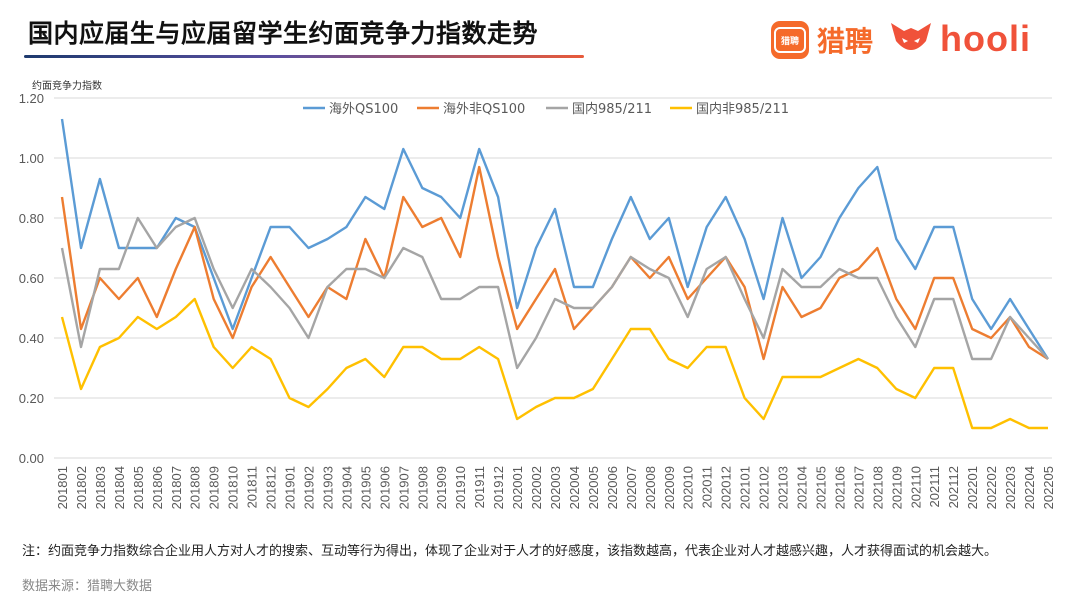  What do you see at coordinates (441, 487) in the screenshot?
I see `x-tick-label: 201909` at bounding box center [441, 487].